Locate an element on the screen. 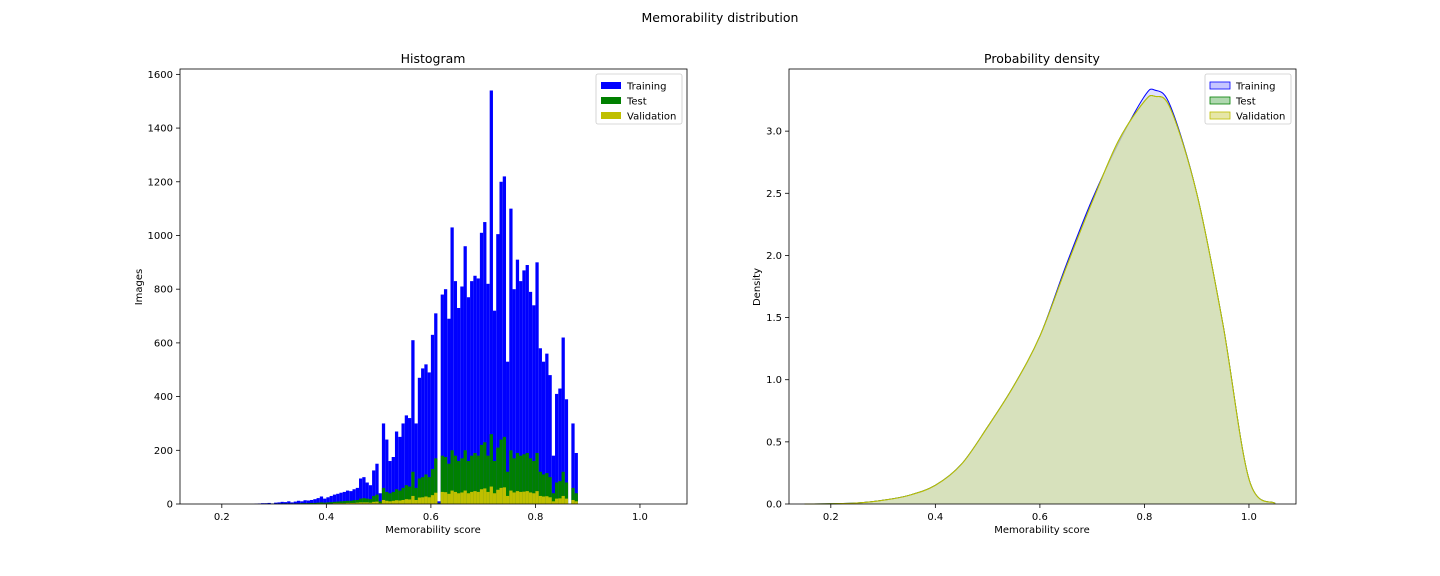  y-tick-label: 1.0 is located at coordinates (774, 380).